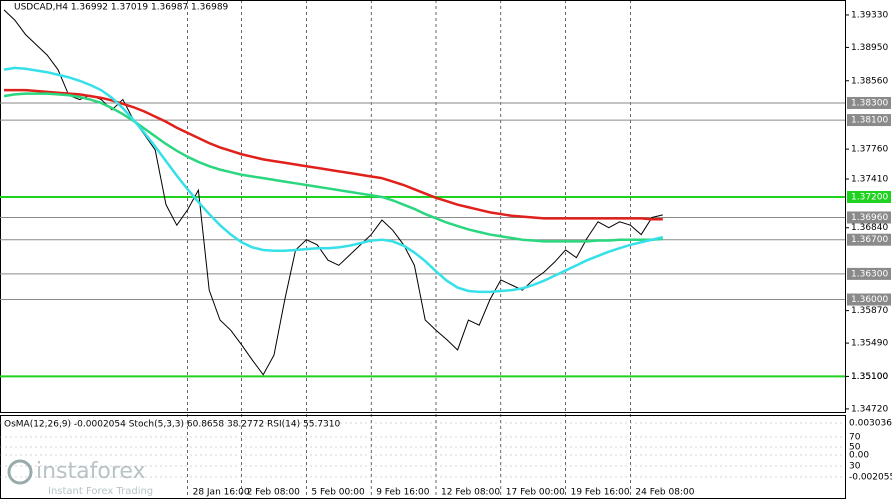 This screenshot has width=892, height=500. What do you see at coordinates (221, 493) in the screenshot?
I see `x-tick-label: 28 Jan 16:00` at bounding box center [221, 493].